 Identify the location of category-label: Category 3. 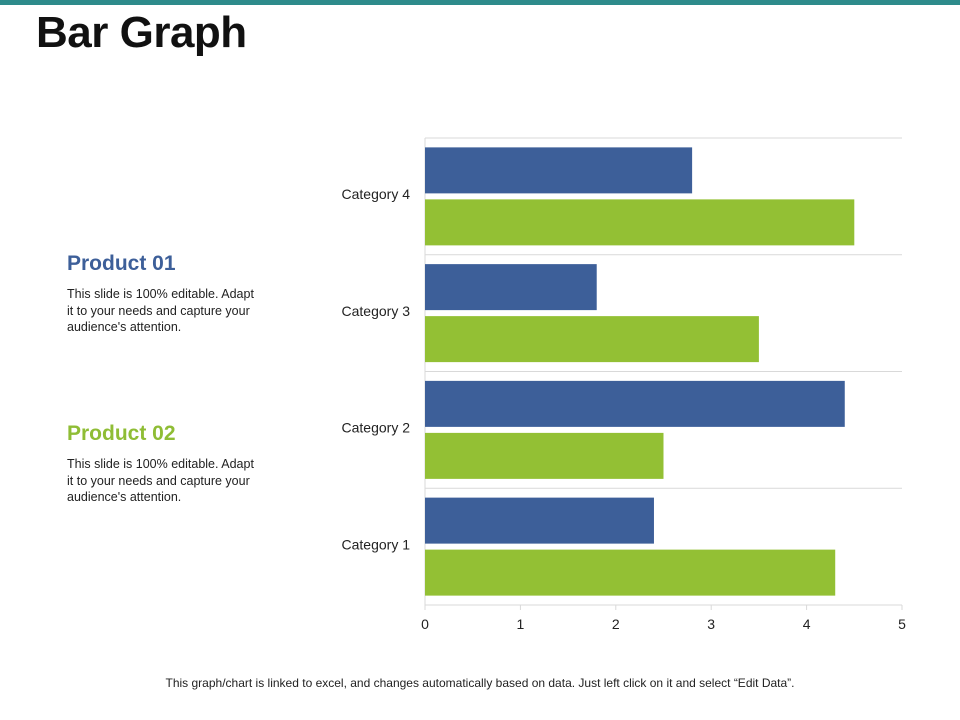
(376, 311).